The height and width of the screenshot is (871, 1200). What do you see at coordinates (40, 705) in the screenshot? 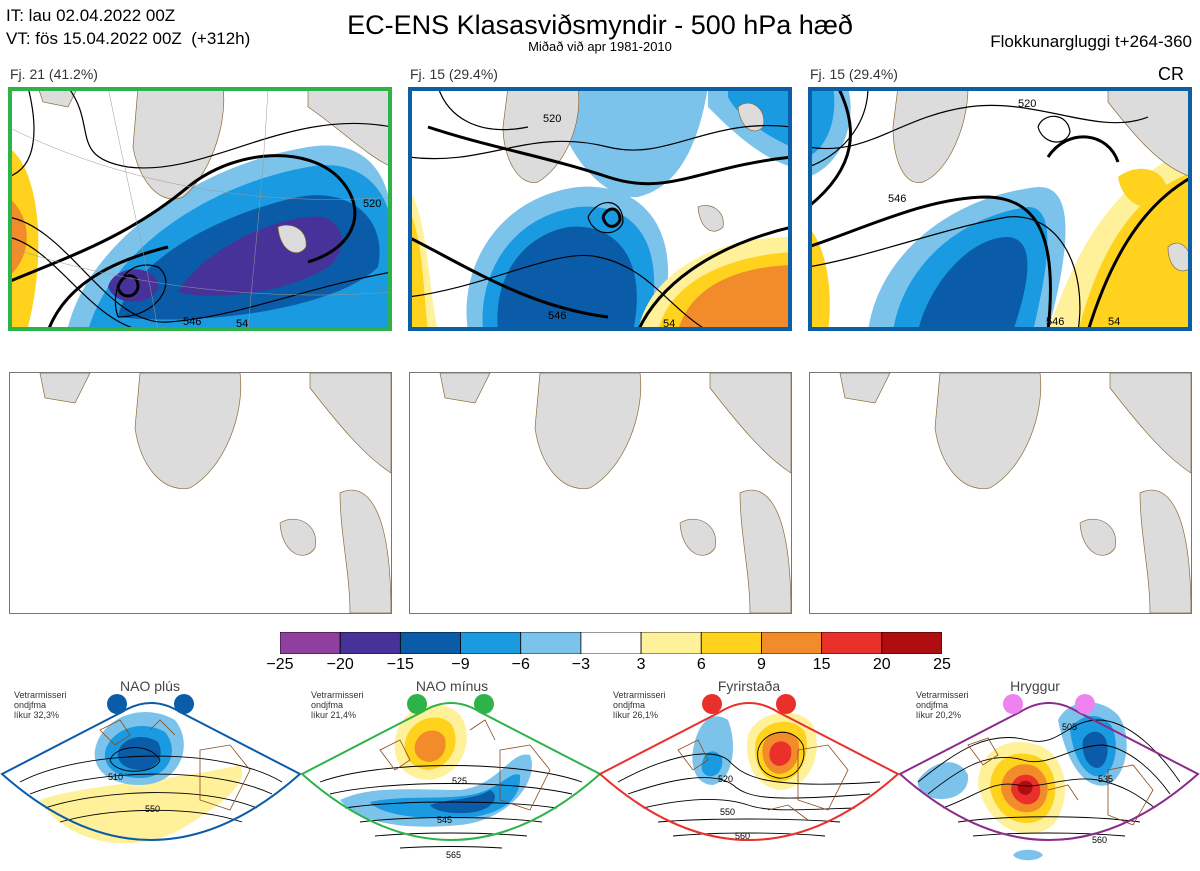
I see `regime-1-note: Vetrarmisseri ondjfma líkur 32,3%` at bounding box center [40, 705].